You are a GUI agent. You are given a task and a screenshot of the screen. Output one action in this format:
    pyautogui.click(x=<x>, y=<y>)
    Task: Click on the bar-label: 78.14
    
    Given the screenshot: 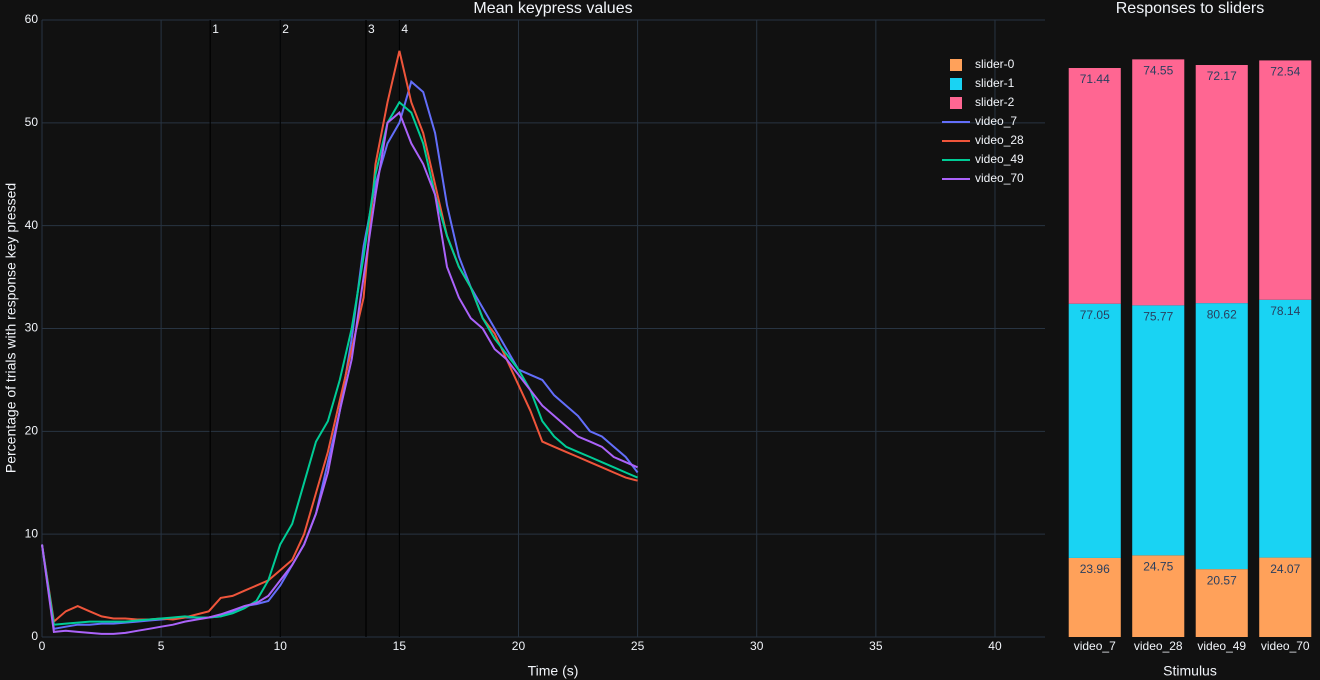 What is the action you would take?
    pyautogui.click(x=1285, y=311)
    